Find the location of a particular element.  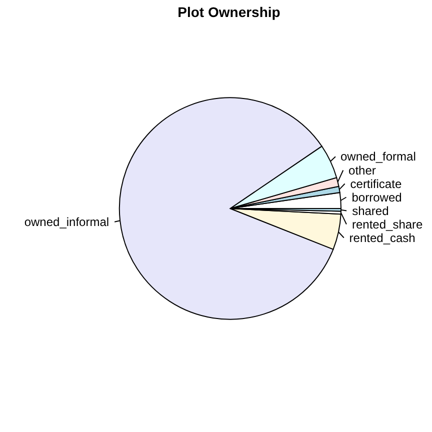

chart-title: Plot Ownership is located at coordinates (229, 12).